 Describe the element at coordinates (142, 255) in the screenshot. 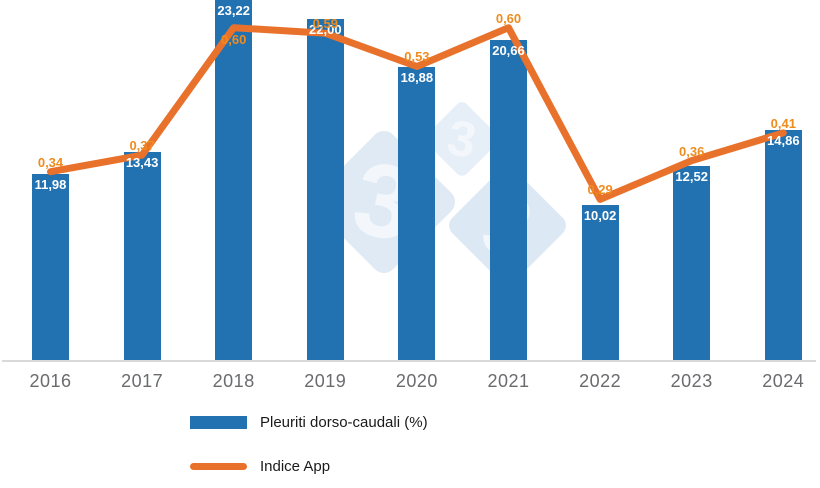

I see `bar-2017` at that location.